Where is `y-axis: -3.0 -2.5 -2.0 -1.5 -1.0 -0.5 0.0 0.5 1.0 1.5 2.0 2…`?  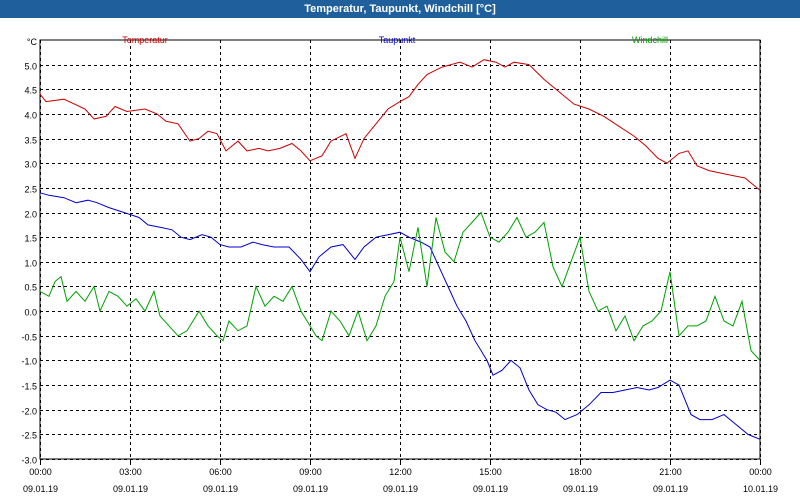
y-axis: -3.0 -2.5 -2.0 -1.5 -1.0 -0.5 0.0 0.5 1.0 1.5 2.0 2… is located at coordinates (29, 251).